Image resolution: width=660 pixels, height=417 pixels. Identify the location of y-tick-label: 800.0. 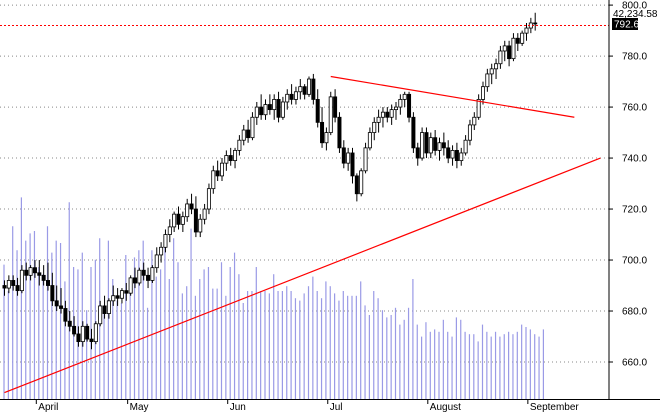
(634, 6).